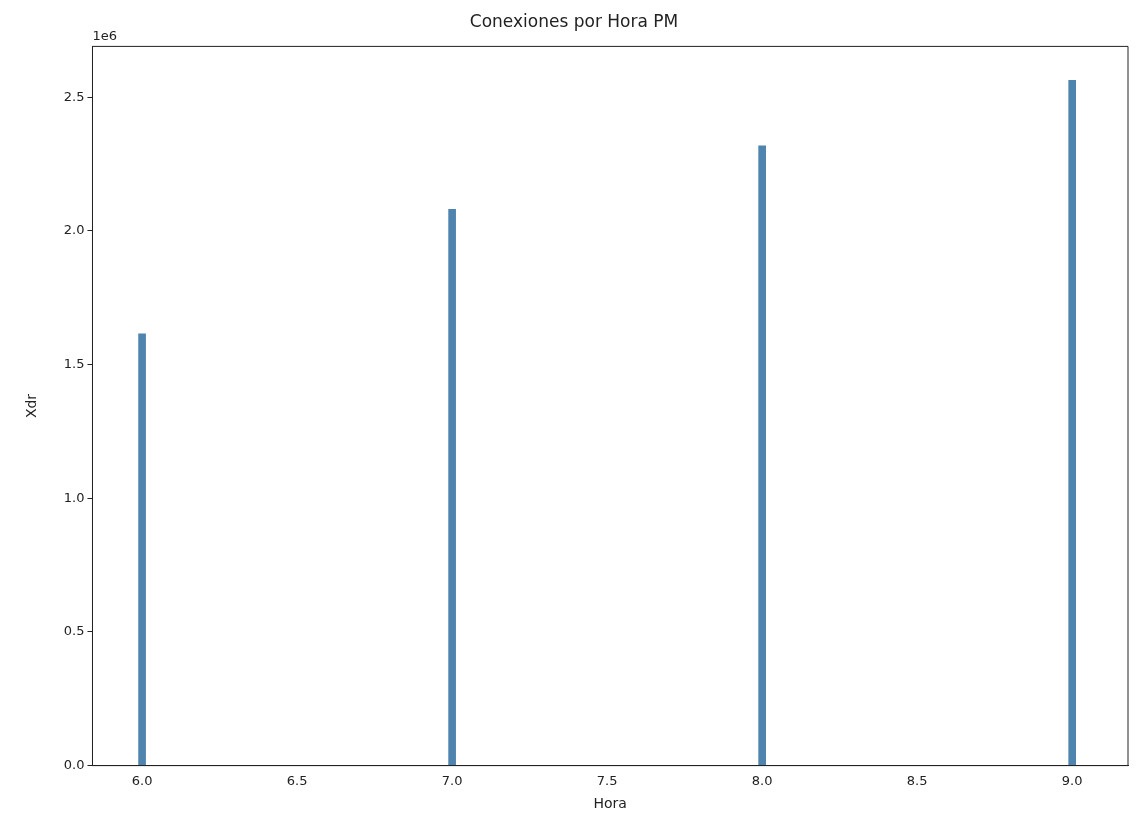 The width and height of the screenshot is (1144, 825). What do you see at coordinates (607, 780) in the screenshot?
I see `x-tick-label: 7.5` at bounding box center [607, 780].